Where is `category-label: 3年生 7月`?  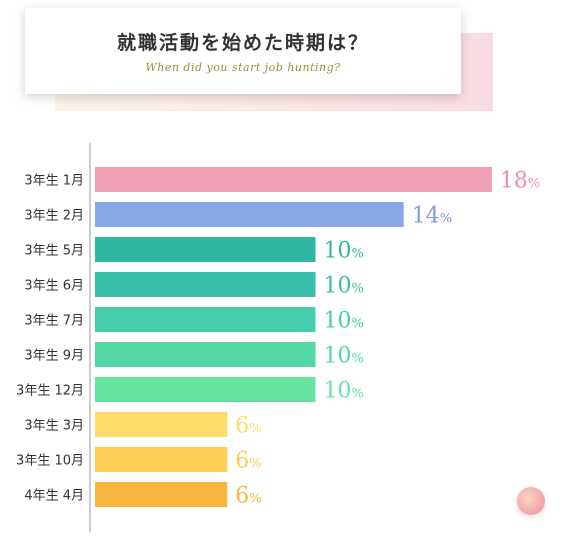
category-label: 3年生 7月 is located at coordinates (54, 321).